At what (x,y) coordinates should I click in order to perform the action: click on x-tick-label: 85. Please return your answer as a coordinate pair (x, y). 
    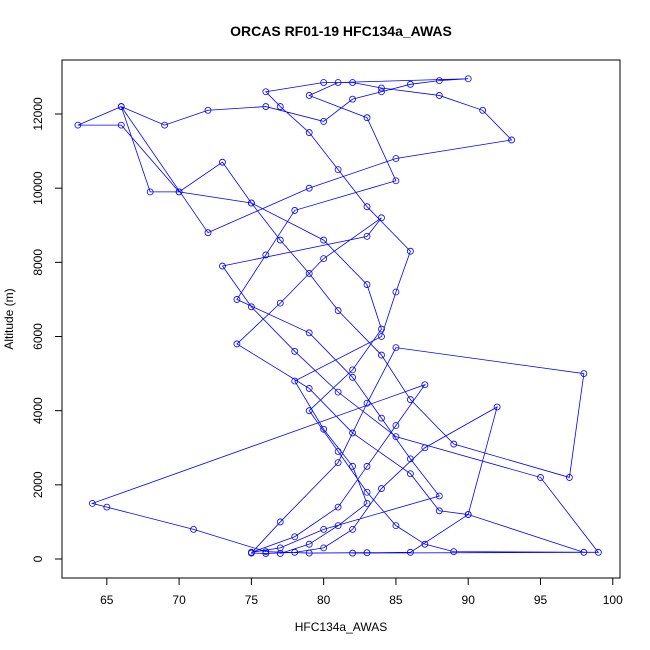
    Looking at the image, I should click on (396, 600).